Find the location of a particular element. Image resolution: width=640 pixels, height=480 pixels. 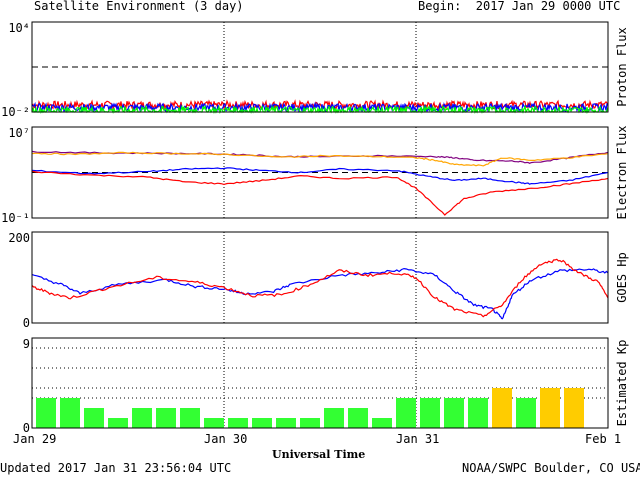

begin-time: Begin: 2017 Jan 29 0000 UTC is located at coordinates (519, 6).